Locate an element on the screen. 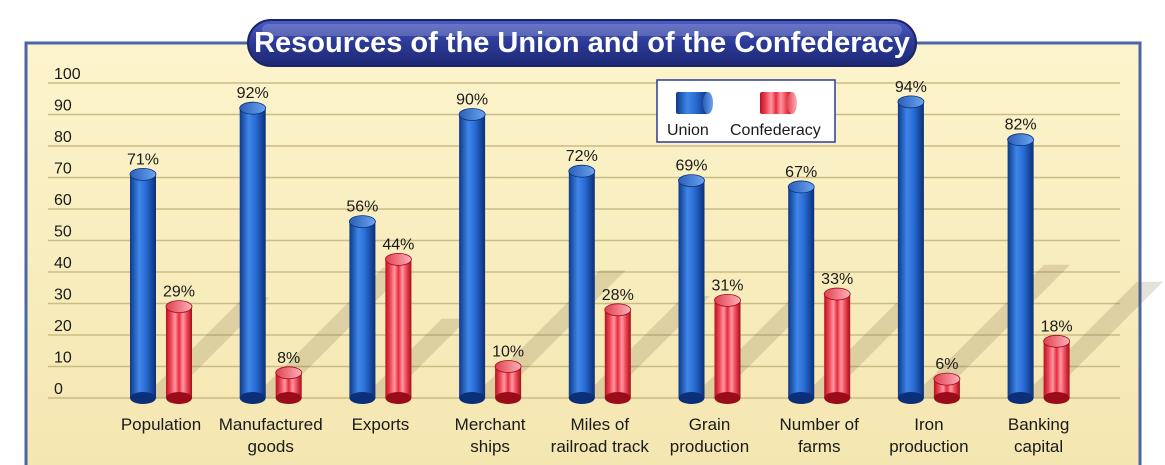 This screenshot has height=465, width=1165. x-tick-label: Iron production is located at coordinates (928, 435).